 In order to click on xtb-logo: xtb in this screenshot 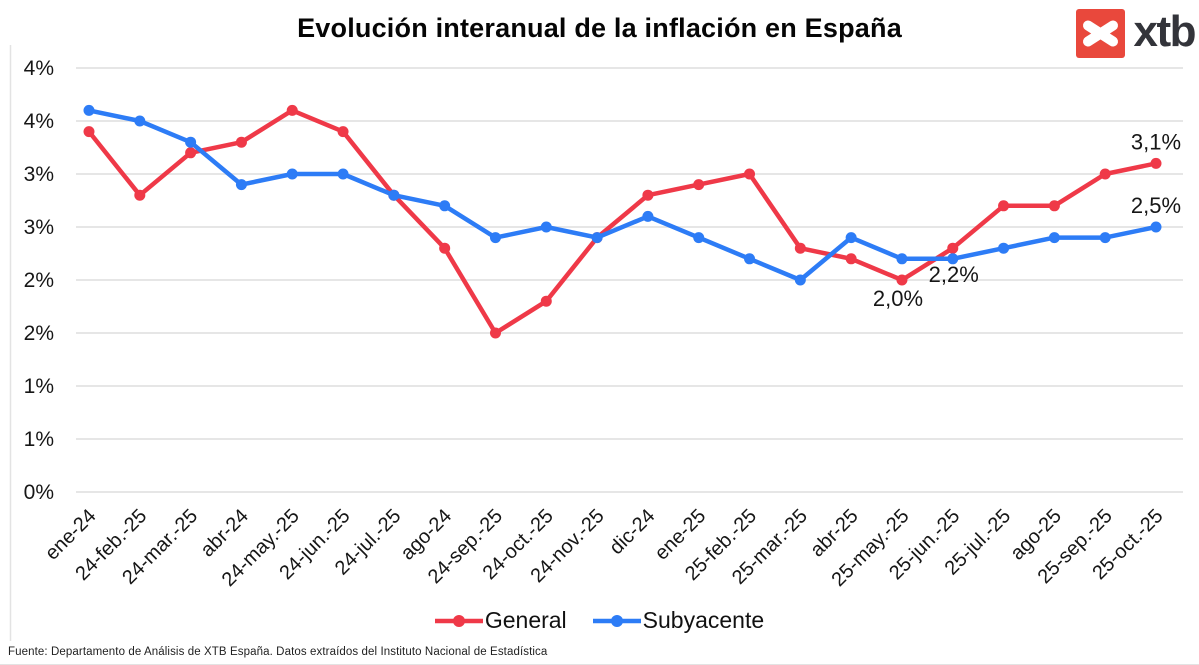, I will do `click(1136, 32)`.